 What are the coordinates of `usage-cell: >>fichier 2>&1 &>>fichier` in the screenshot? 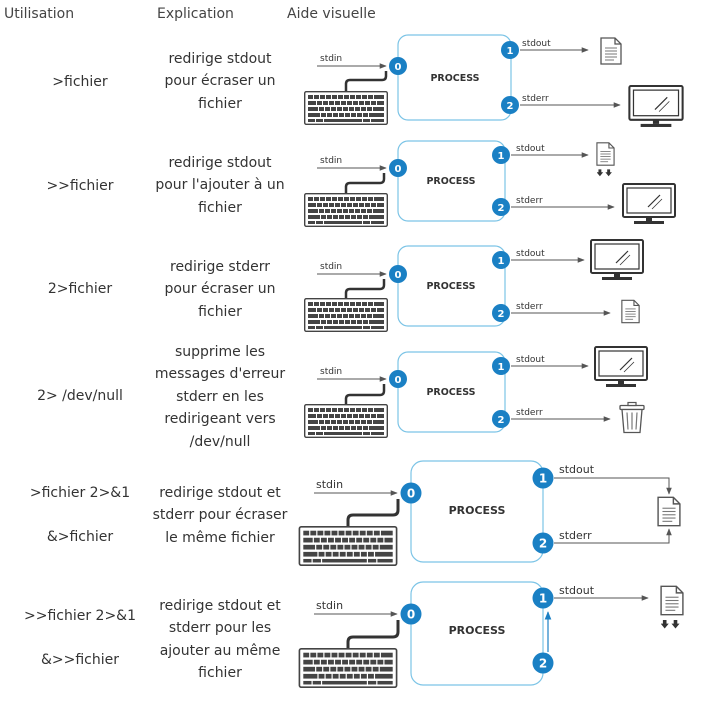 It's located at (80, 638).